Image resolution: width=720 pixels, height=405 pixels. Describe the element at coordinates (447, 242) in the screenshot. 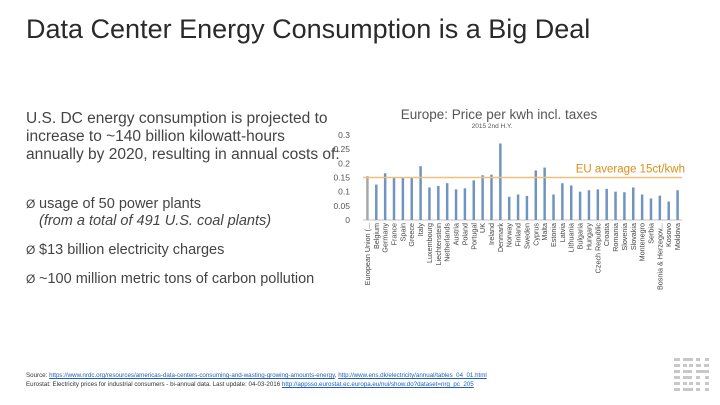

I see `x-tick-label: Netherlands` at that location.